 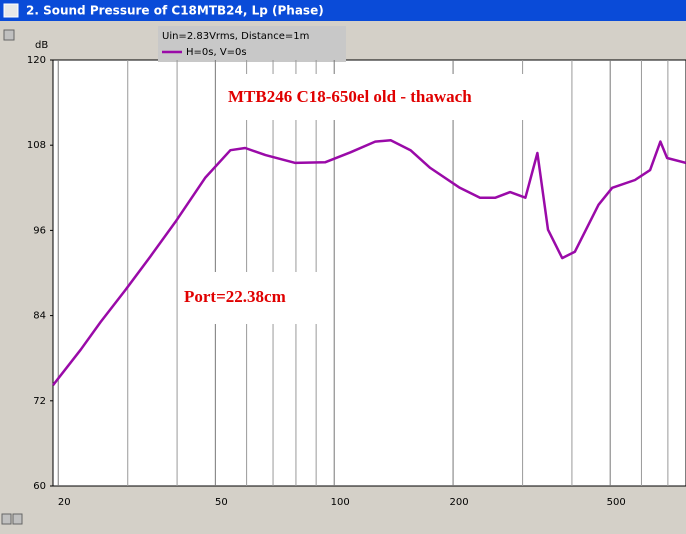 What do you see at coordinates (350, 96) in the screenshot?
I see `annotation: MTB246 C18-650el old - thawach` at bounding box center [350, 96].